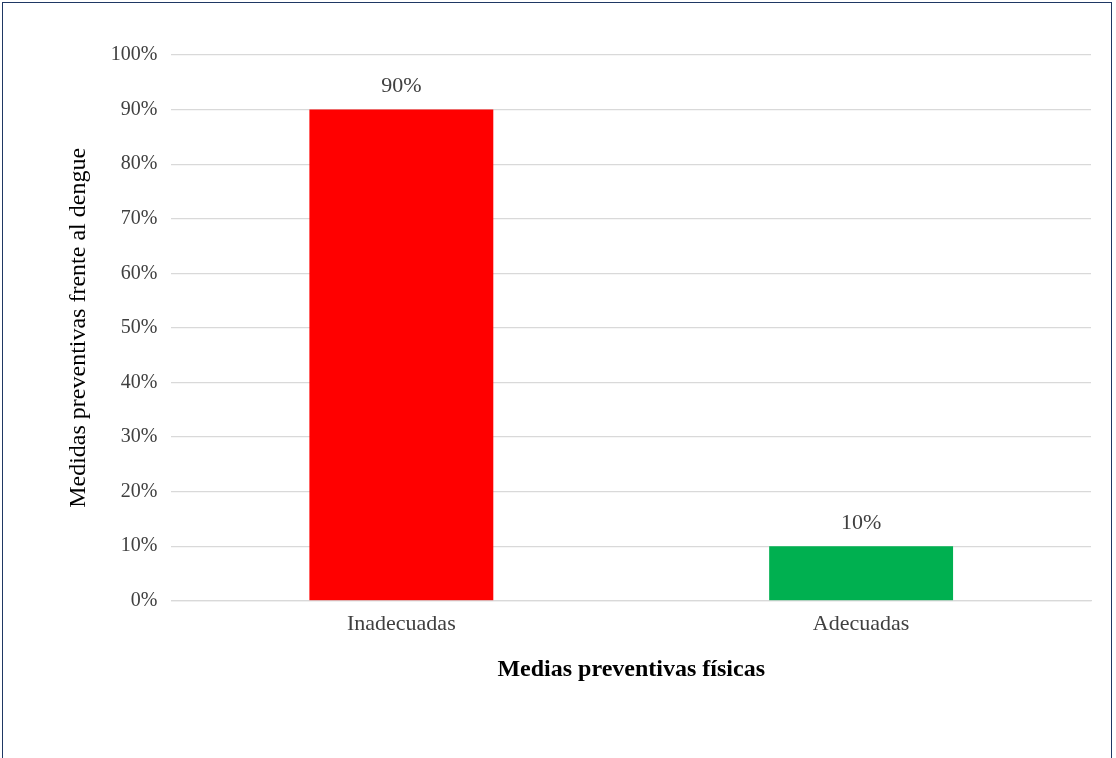 The image size is (1116, 758). I want to click on y-tick-label: 90%, so click(139, 107).